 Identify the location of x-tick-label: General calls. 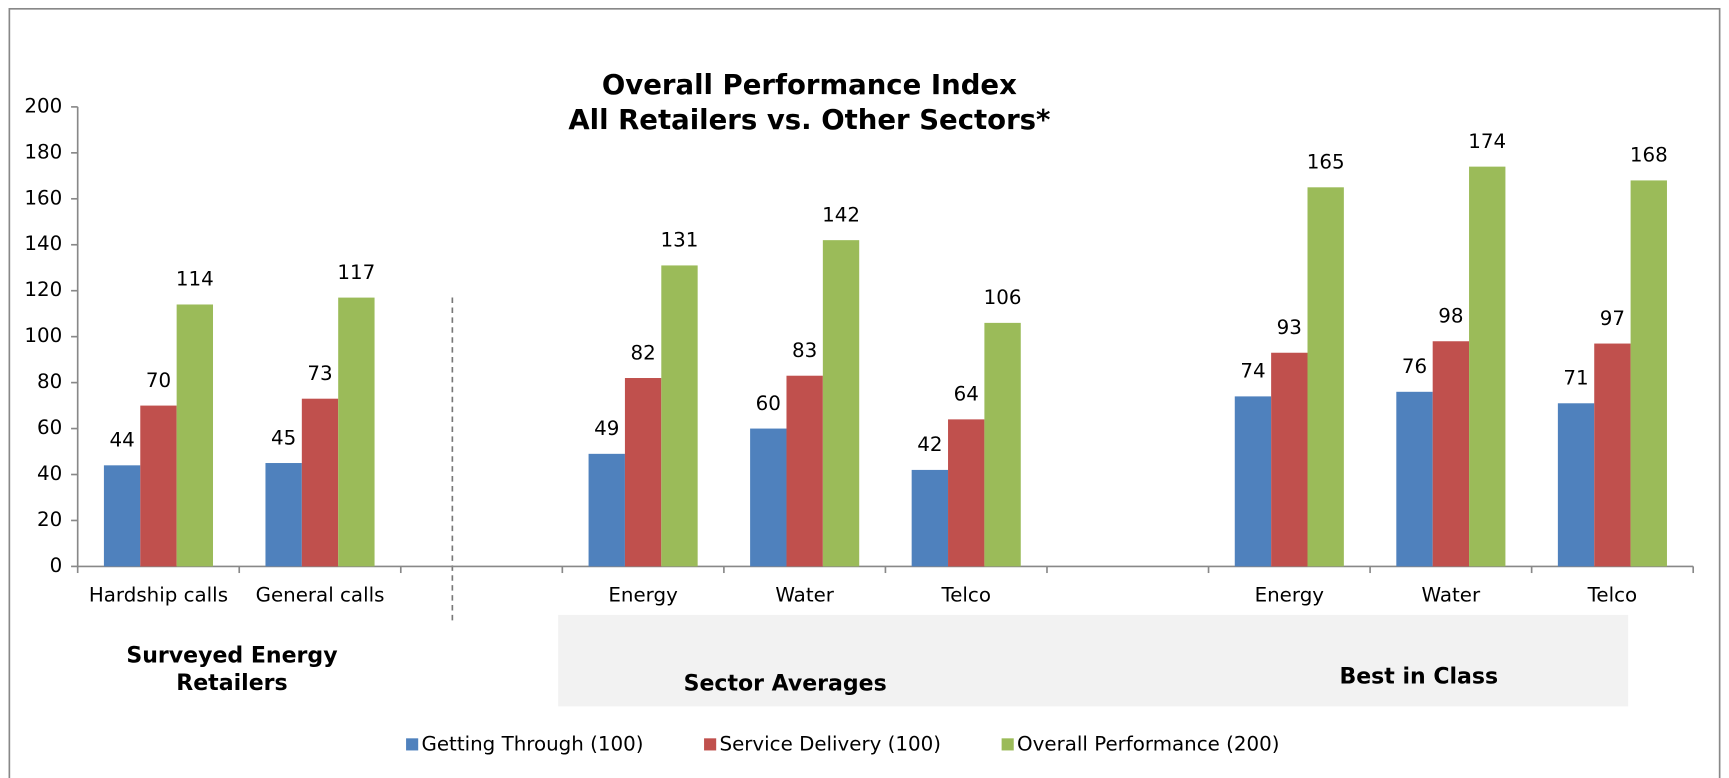
(320, 595).